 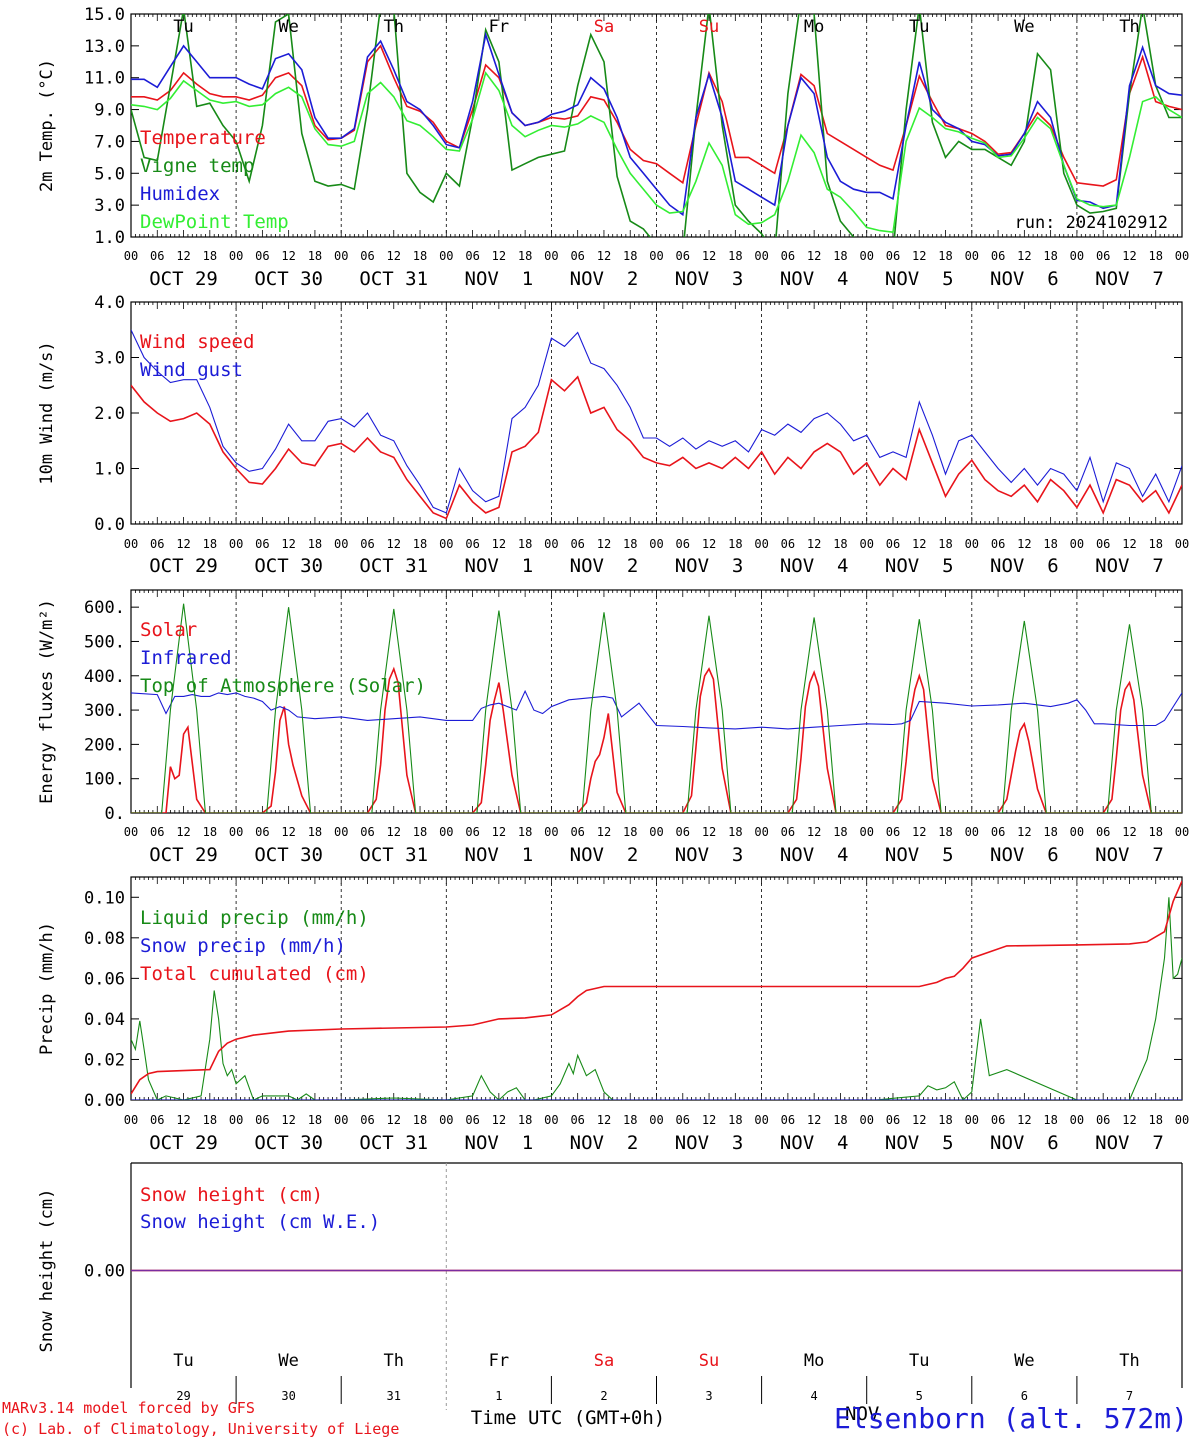 I want to click on y-tick-label: 0.08, so click(x=104, y=939).